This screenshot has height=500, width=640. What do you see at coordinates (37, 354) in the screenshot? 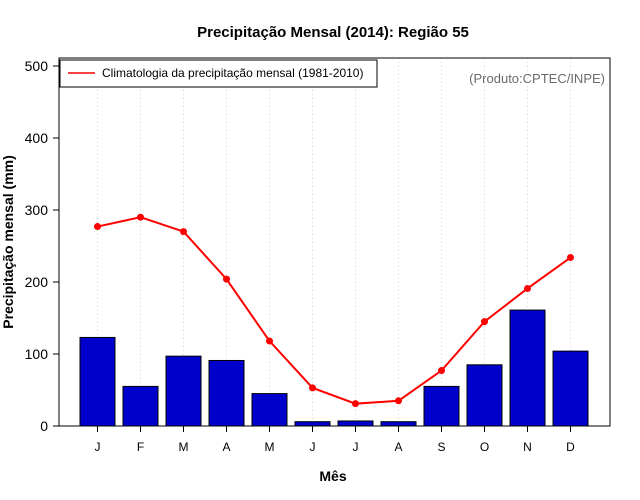
I see `y-tick-label: 100` at bounding box center [37, 354].